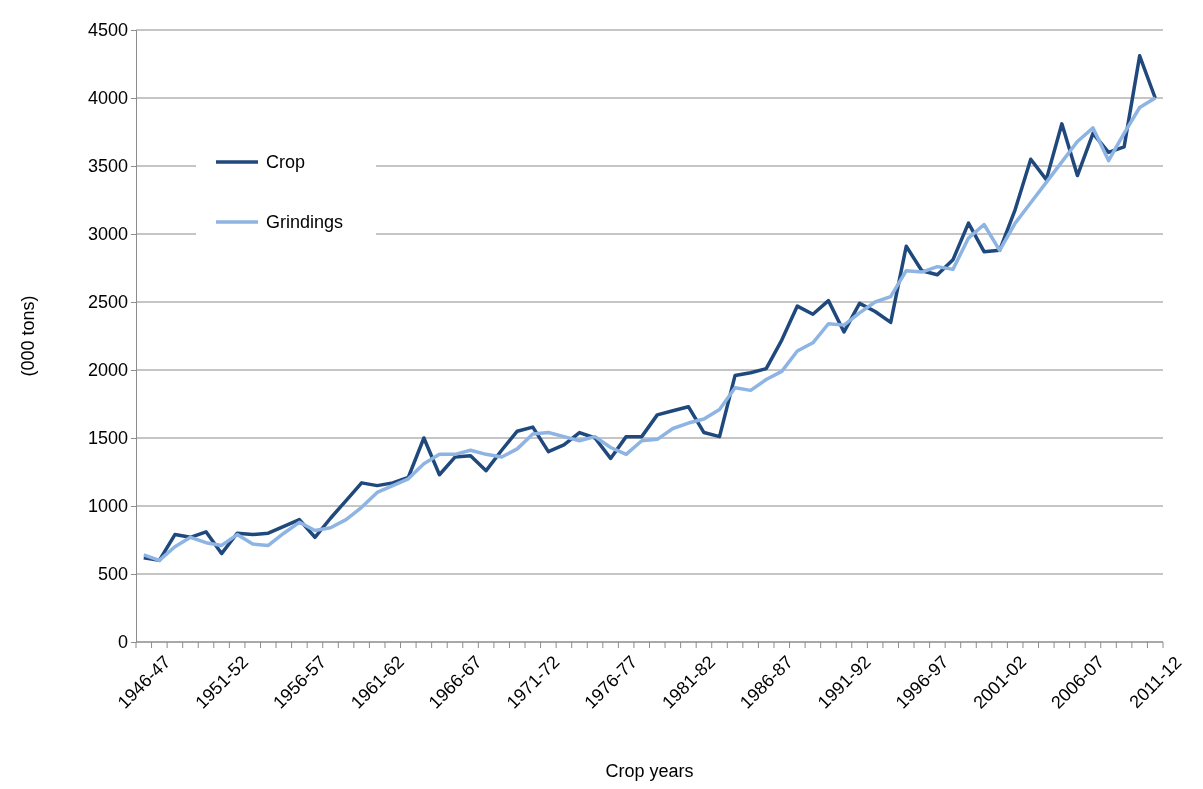 This screenshot has height=789, width=1203. Describe the element at coordinates (107, 98) in the screenshot. I see `y-tick-label: 4000` at that location.